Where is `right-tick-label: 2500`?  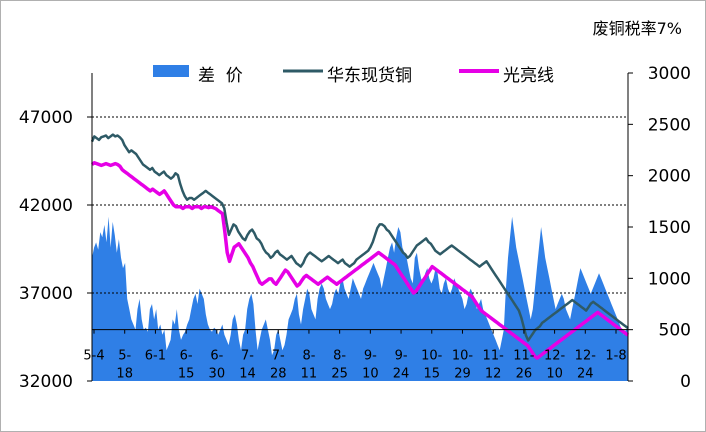 right-tick-label: 2500 is located at coordinates (669, 125).